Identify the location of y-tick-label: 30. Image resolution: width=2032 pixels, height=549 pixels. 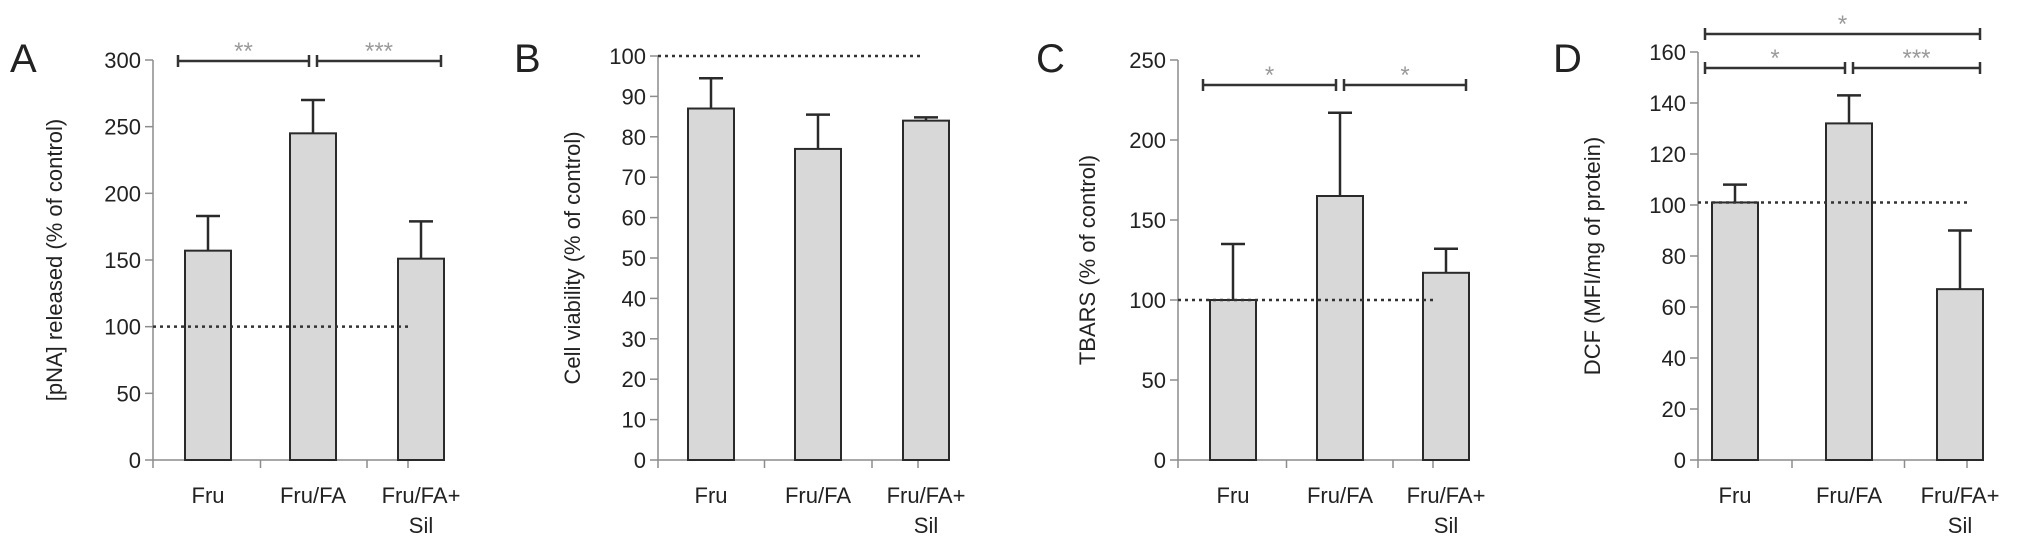
(634, 339).